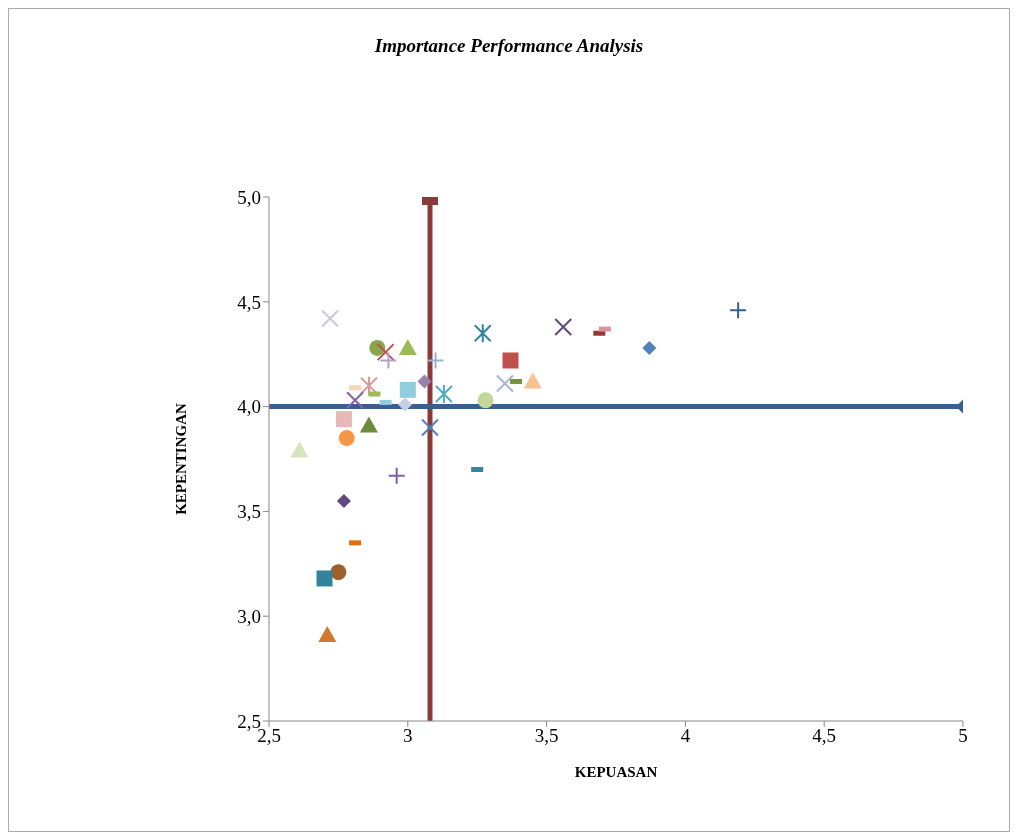 This screenshot has width=1019, height=839. What do you see at coordinates (249, 197) in the screenshot?
I see `y-tick-label: 5,0` at bounding box center [249, 197].